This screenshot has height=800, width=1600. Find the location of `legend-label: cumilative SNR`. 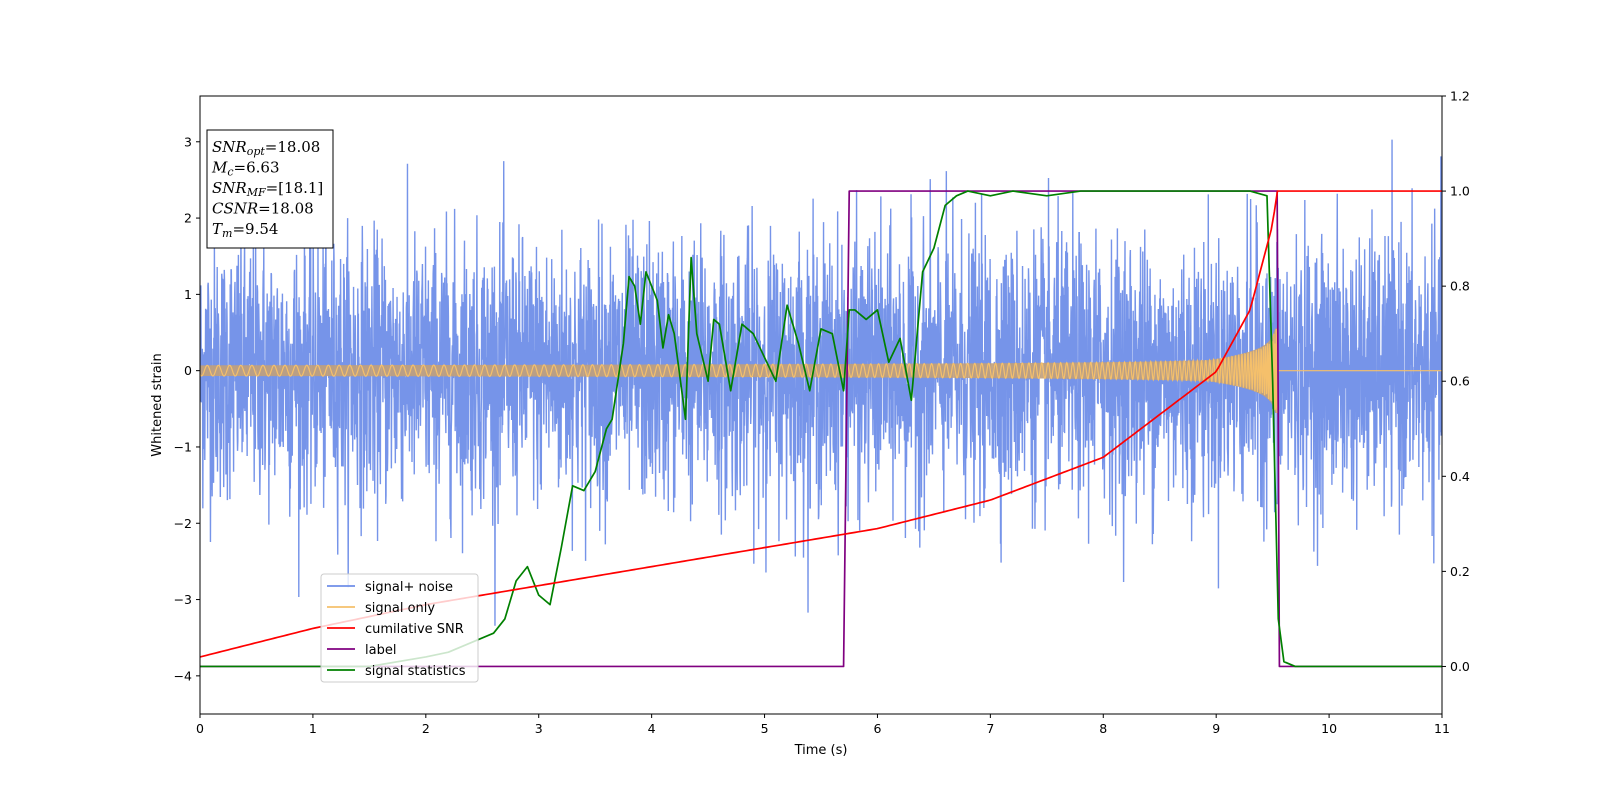

legend-label: cumilative SNR is located at coordinates (414, 629).